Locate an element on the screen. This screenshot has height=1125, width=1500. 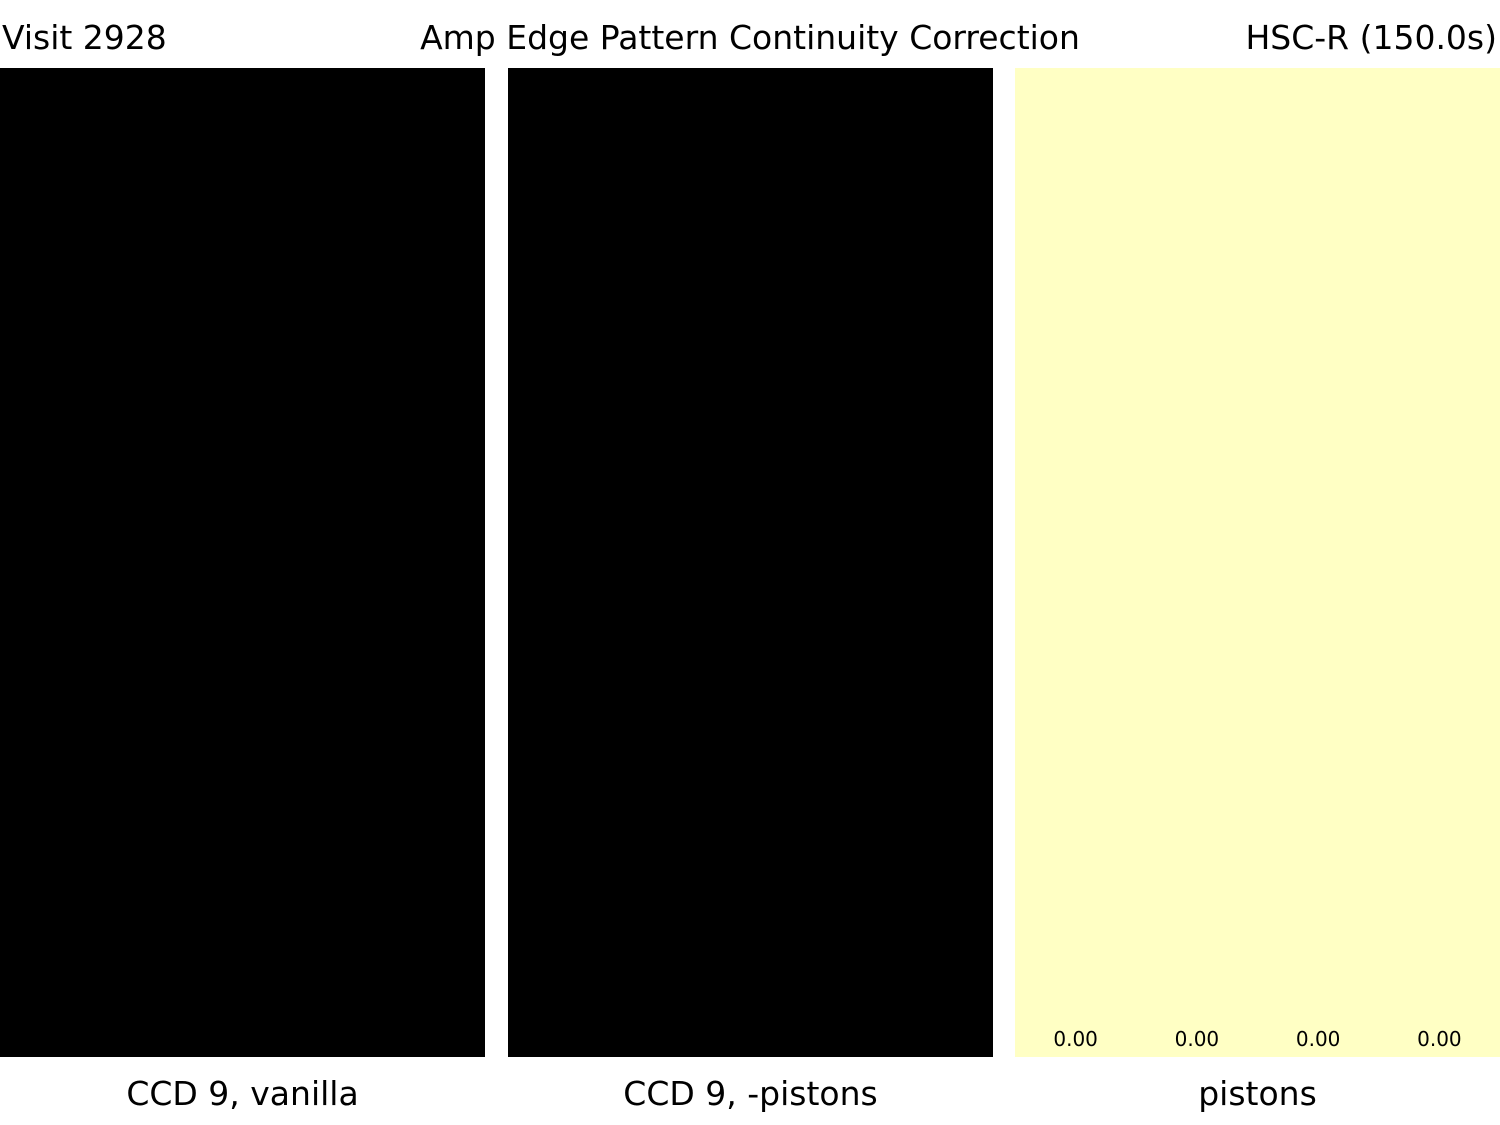
piston-value-amp-4: 0.00 is located at coordinates (1439, 1039).